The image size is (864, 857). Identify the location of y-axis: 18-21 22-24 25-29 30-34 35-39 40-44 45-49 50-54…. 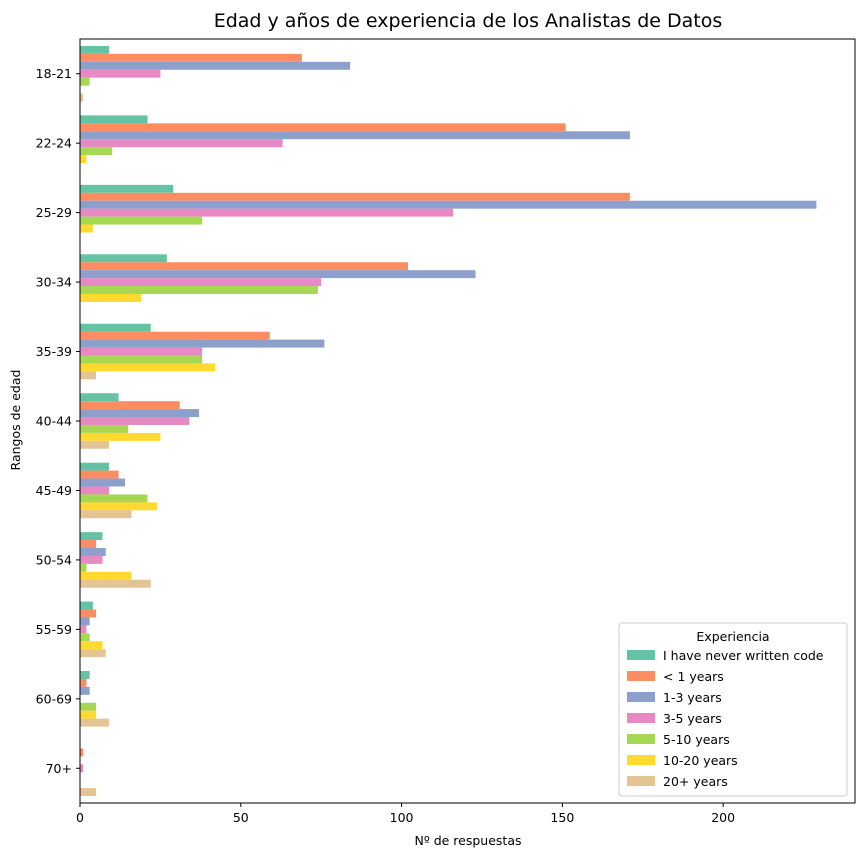
(58, 421).